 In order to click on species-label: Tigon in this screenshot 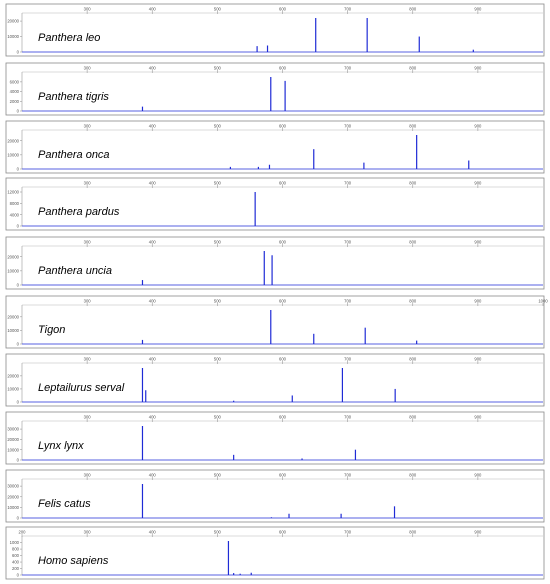, I will do `click(51, 330)`.